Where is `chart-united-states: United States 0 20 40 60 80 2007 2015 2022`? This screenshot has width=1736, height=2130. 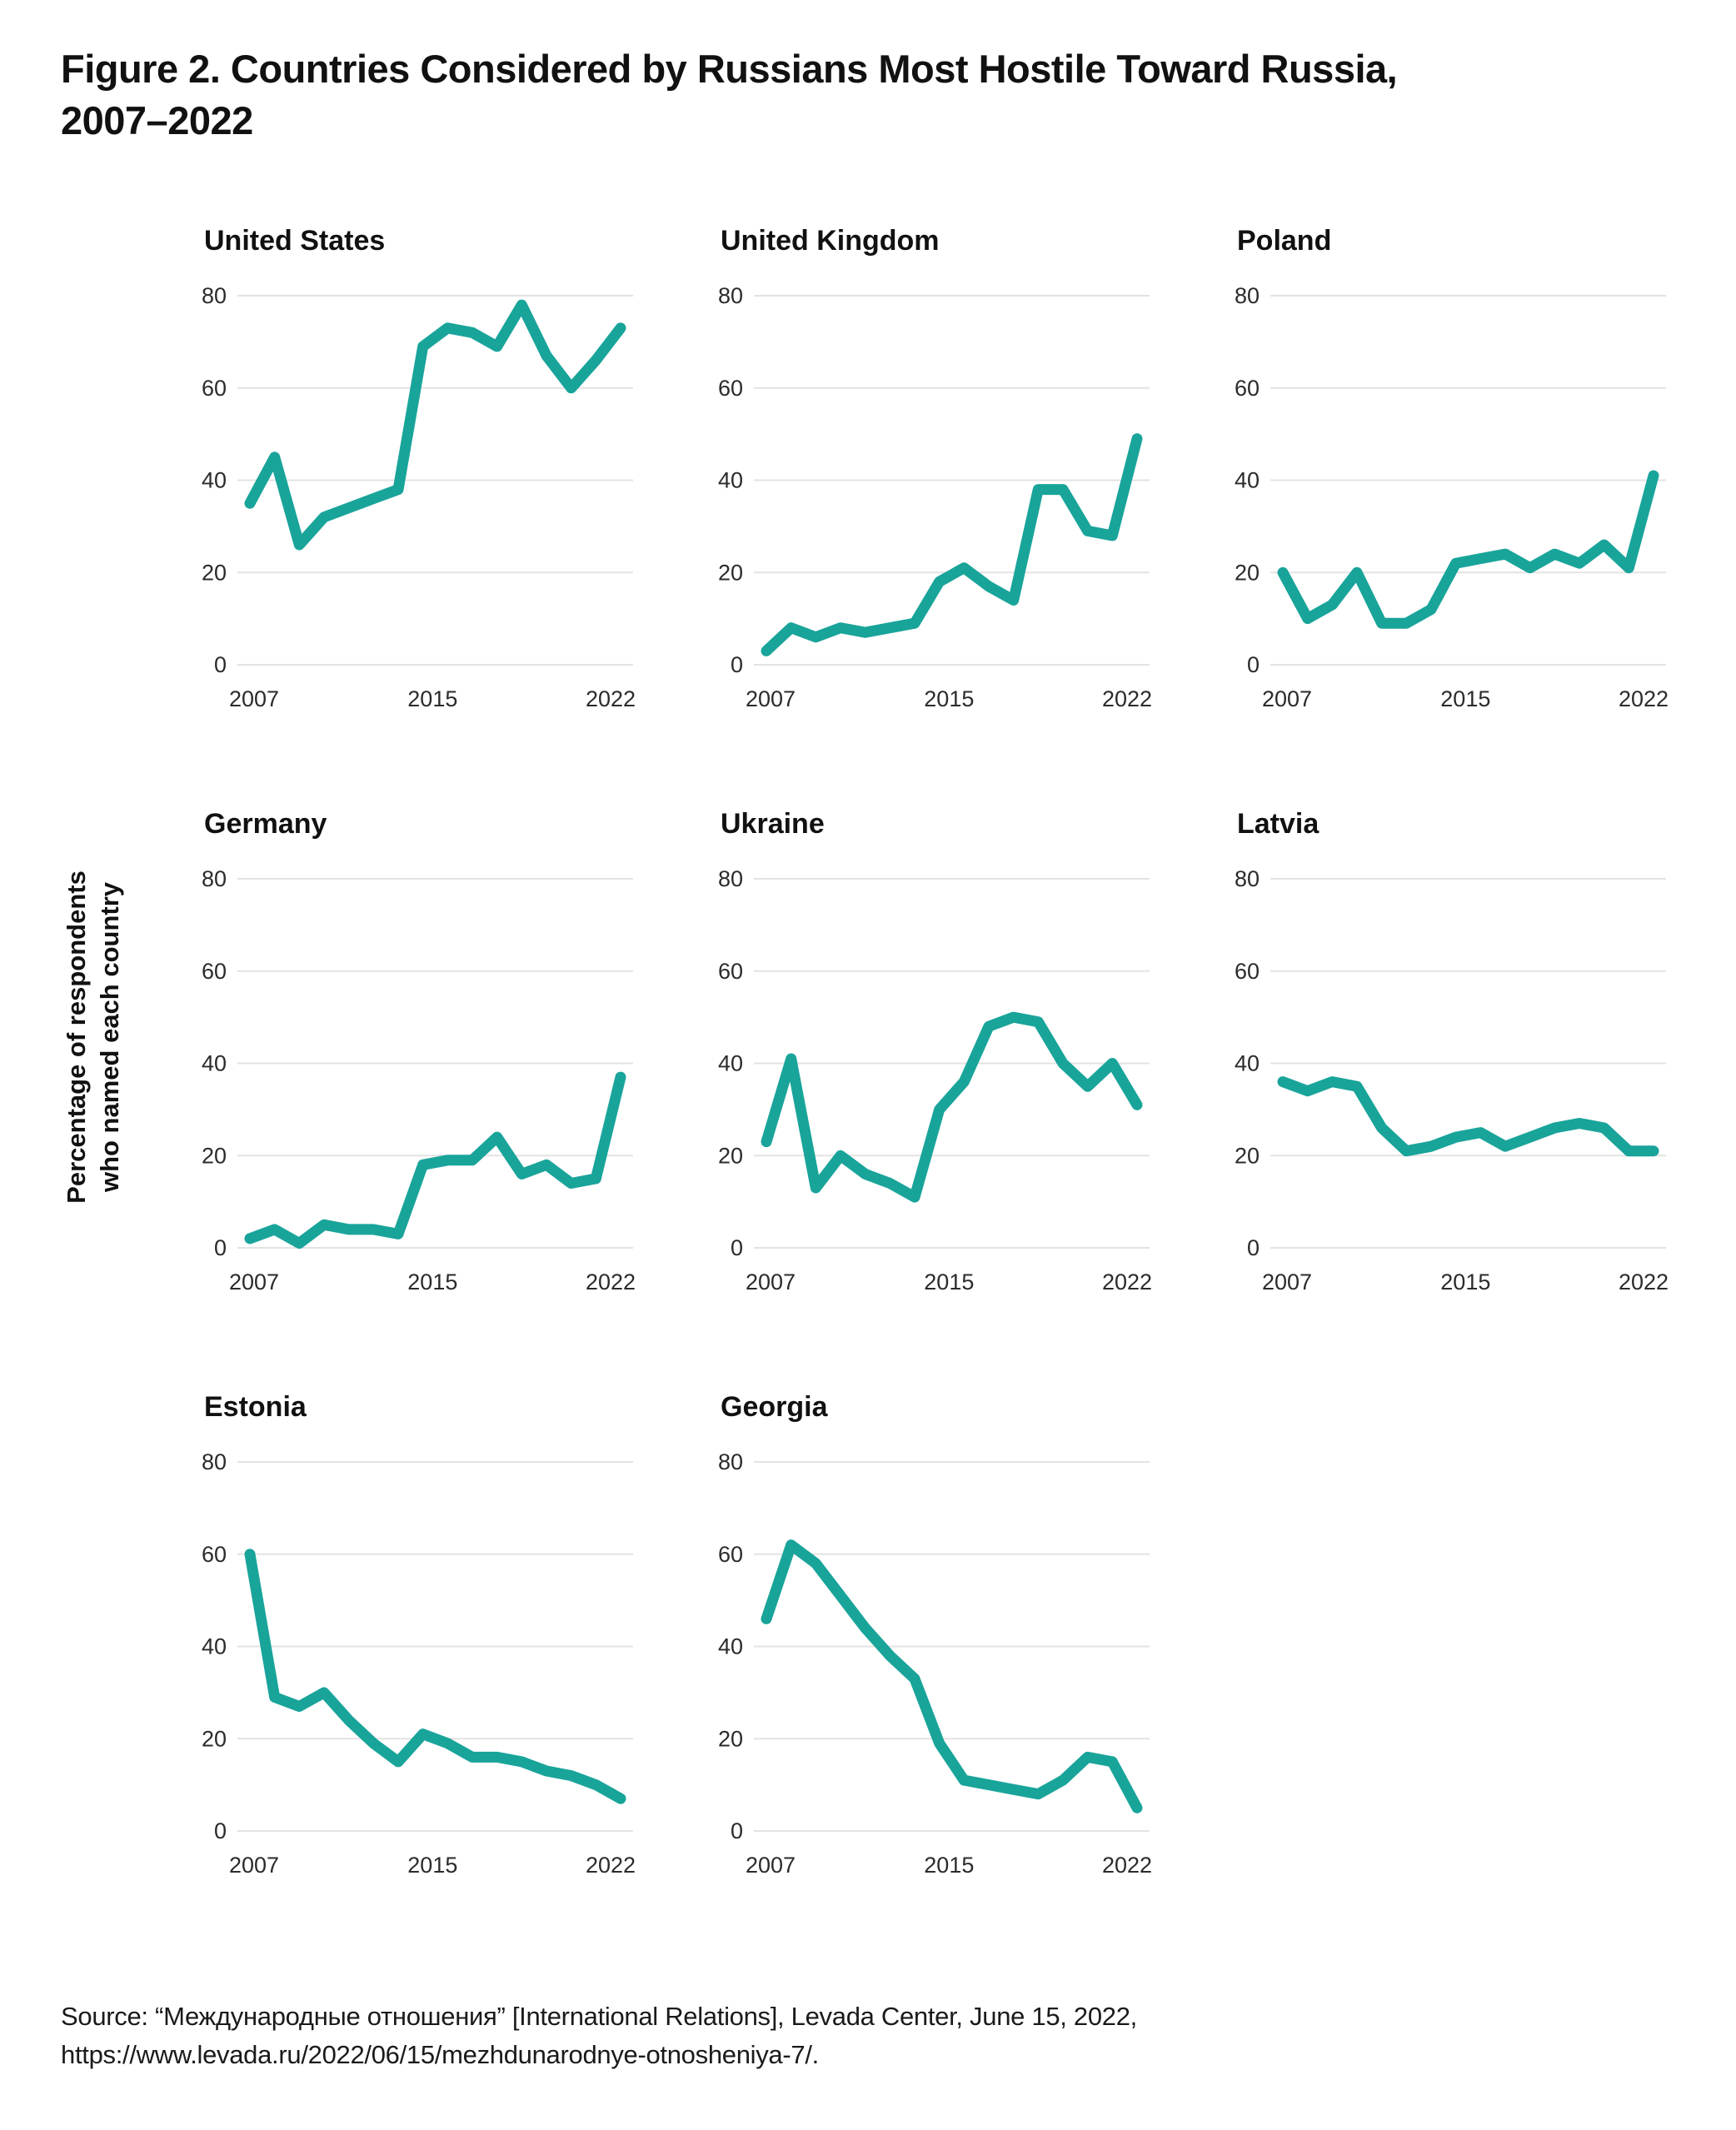 chart-united-states: United States 0 20 40 60 80 2007 2015 2022 is located at coordinates (409, 487).